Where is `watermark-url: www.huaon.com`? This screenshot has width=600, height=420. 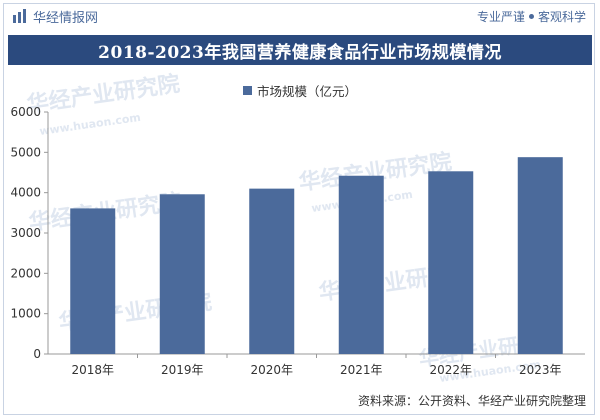
watermark-url: www.huaon.com is located at coordinates (90, 124).